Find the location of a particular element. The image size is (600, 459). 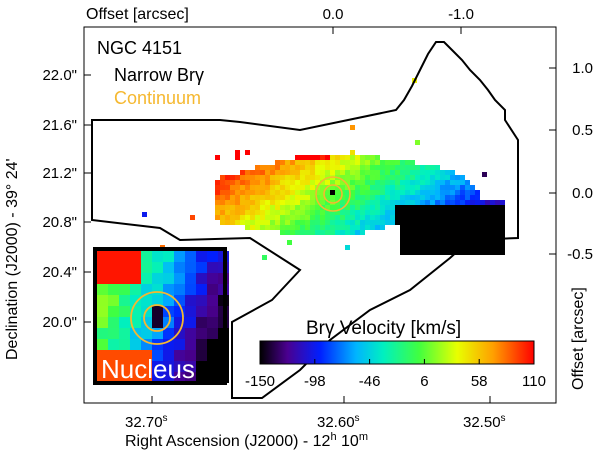

top-tick-label: -1.0 is located at coordinates (461, 14).